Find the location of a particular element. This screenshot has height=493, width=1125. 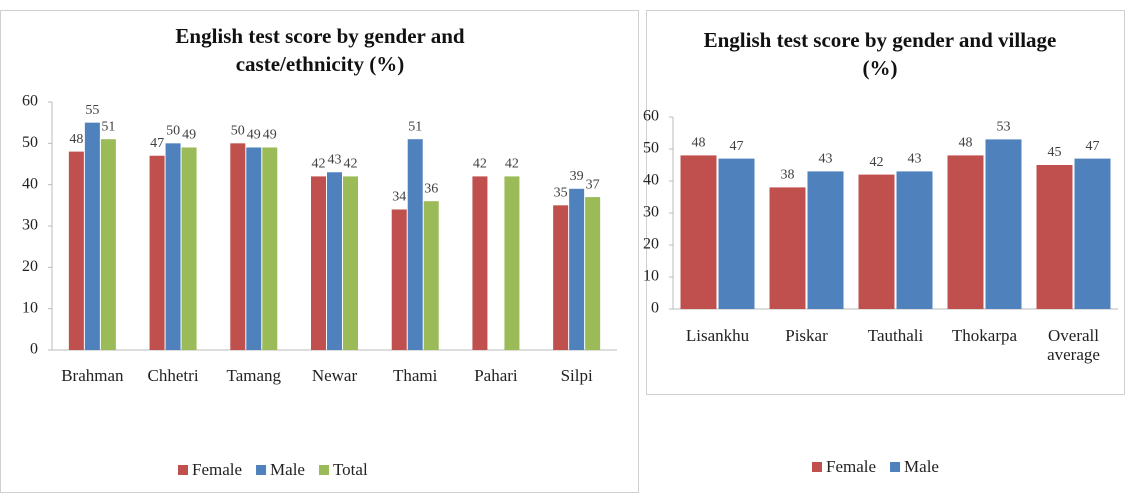

x-tick-label: Tauthali is located at coordinates (895, 335).